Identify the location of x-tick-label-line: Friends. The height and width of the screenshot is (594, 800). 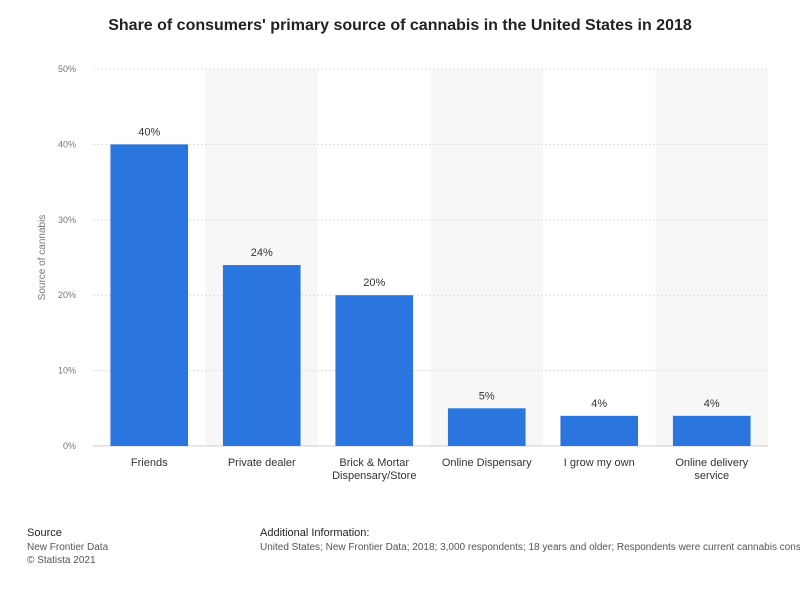
(149, 463).